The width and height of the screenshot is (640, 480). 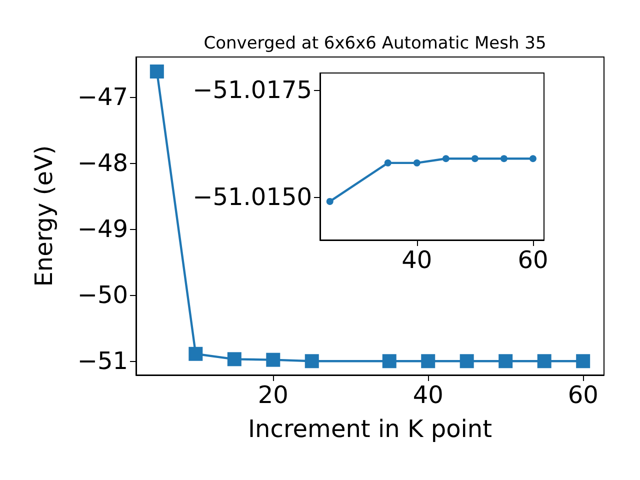 I want to click on y-tick-label: −48, so click(x=102, y=163).